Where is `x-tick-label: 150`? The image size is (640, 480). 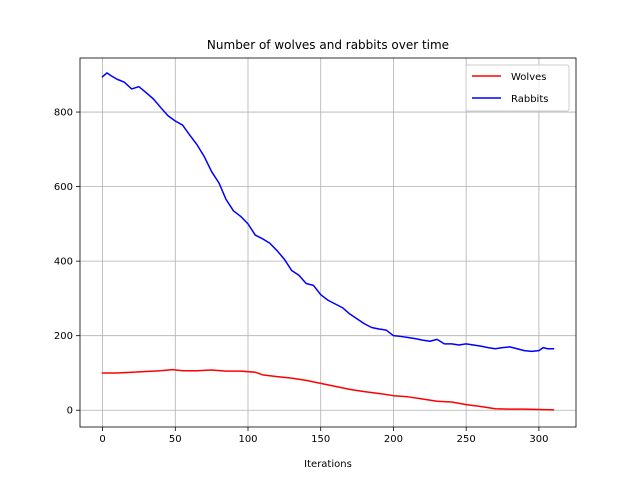
x-tick-label: 150 is located at coordinates (320, 439).